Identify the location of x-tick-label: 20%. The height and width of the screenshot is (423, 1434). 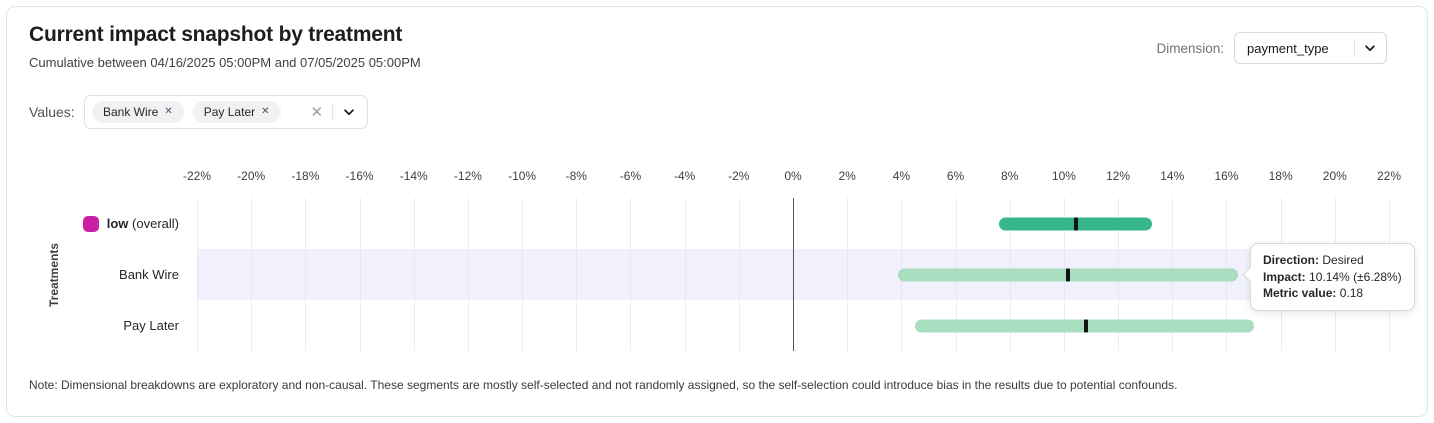
(1334, 176).